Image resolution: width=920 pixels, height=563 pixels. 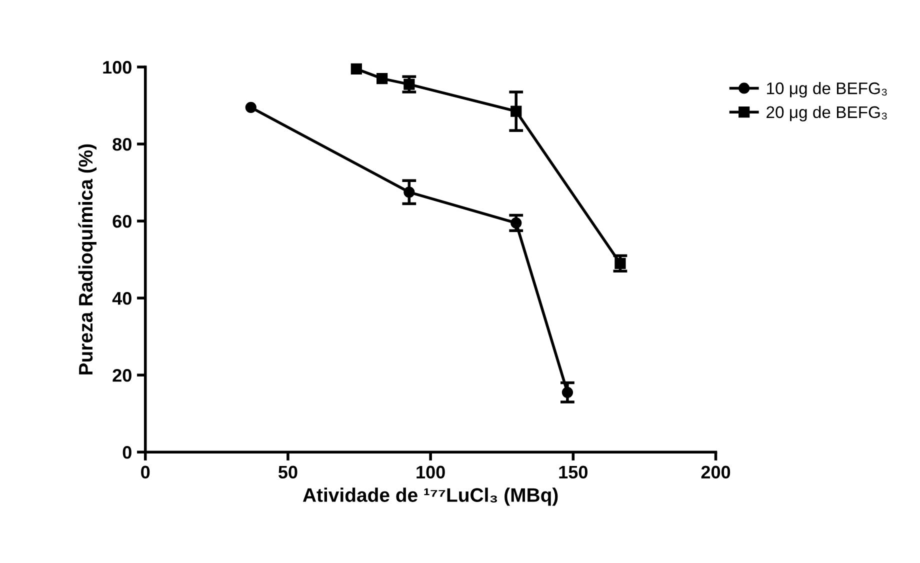 I want to click on y-tick-label: 100, so click(x=117, y=67).